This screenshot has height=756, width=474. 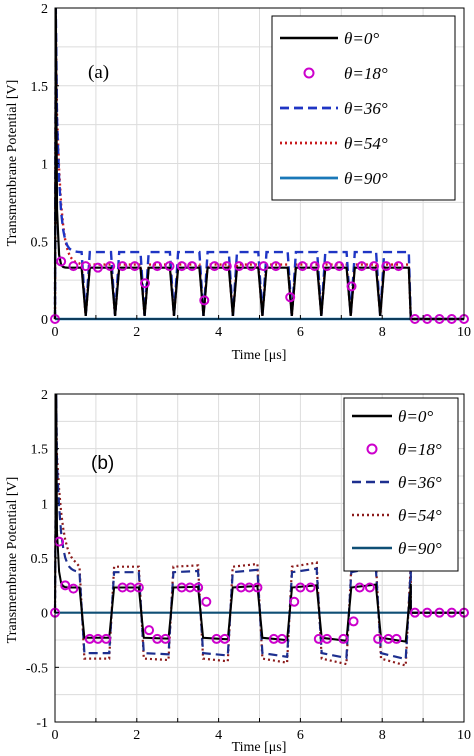 I want to click on legend-a: θ=0° θ=18° θ=36° θ=54° θ=90°, so click(x=363, y=108).